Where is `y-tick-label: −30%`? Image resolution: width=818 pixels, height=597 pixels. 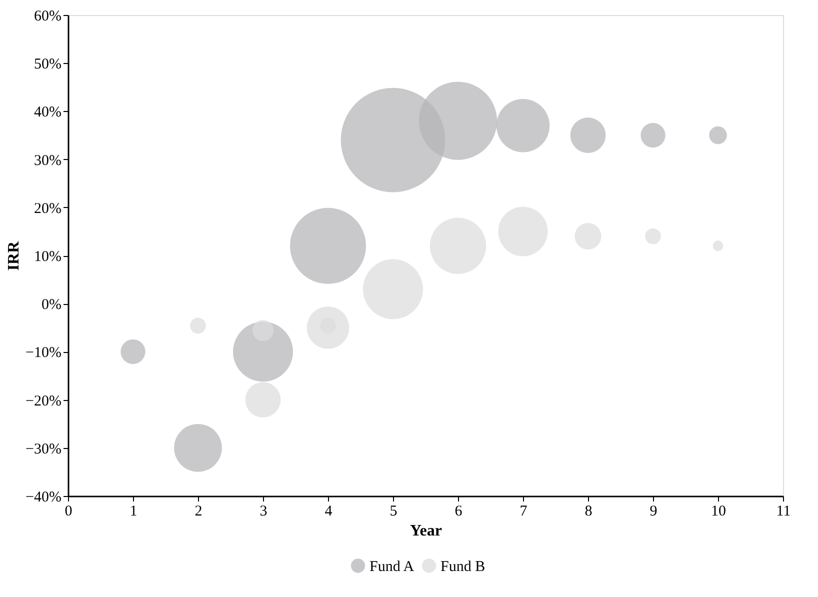 y-tick-label: −30% is located at coordinates (44, 449).